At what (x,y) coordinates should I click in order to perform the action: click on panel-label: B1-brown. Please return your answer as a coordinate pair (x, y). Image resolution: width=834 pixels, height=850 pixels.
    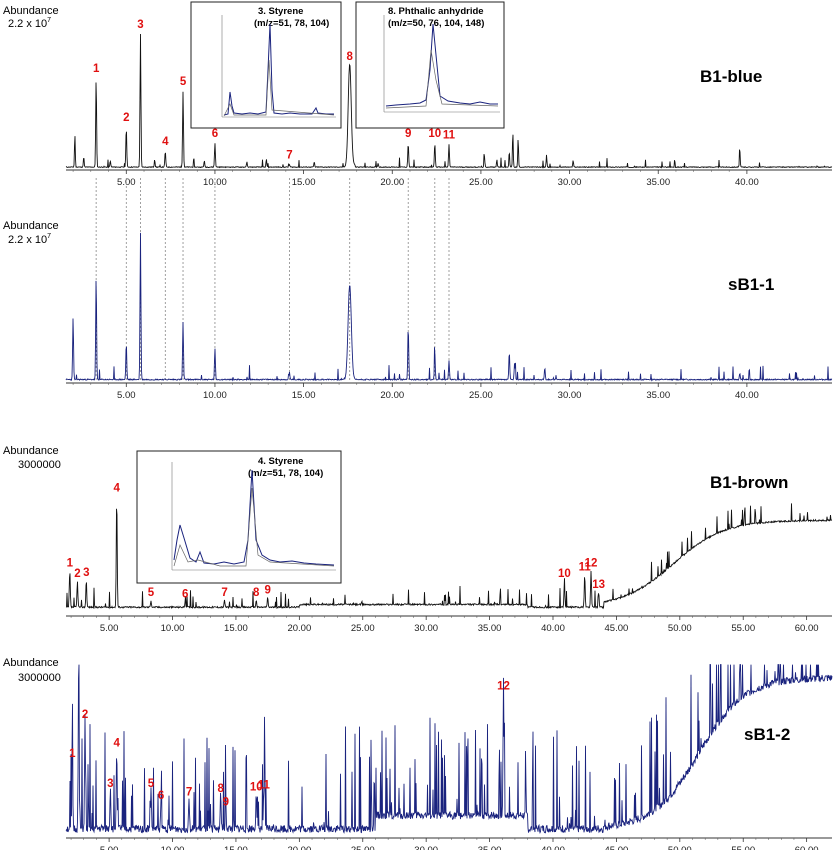
    Looking at the image, I should click on (749, 482).